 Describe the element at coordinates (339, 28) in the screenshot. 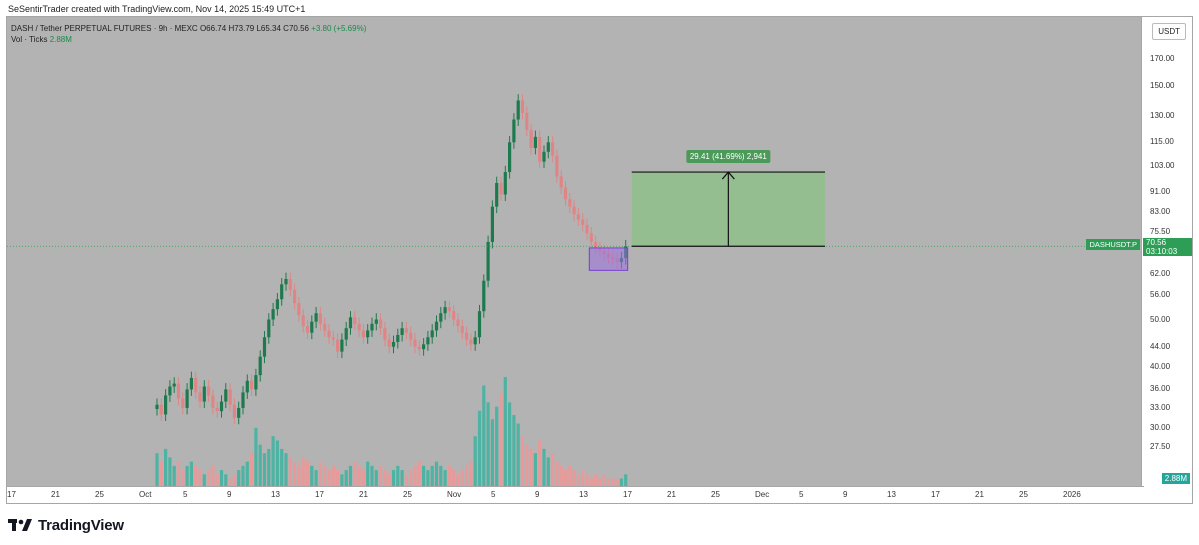

I see `legend-change: +3.80 (+5.69%)` at that location.